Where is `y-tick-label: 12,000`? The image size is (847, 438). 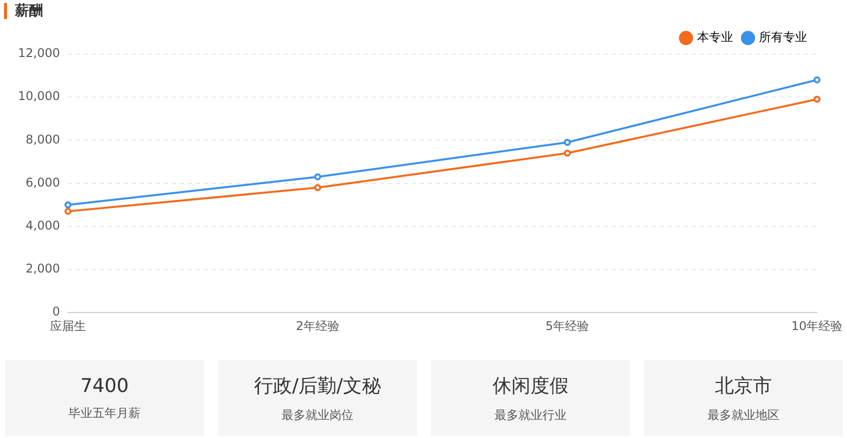
y-tick-label: 12,000 is located at coordinates (39, 53).